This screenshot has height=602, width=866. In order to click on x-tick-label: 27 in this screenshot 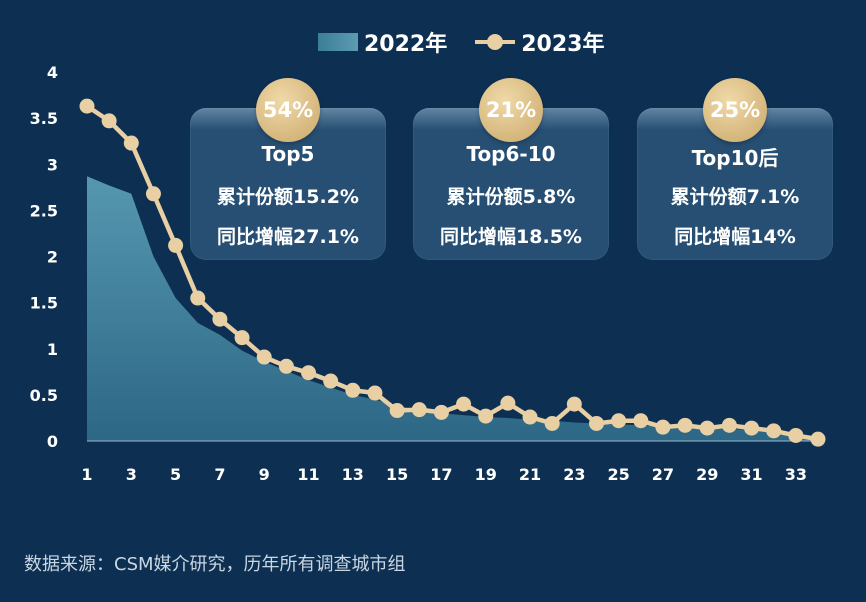, I will do `click(663, 474)`.